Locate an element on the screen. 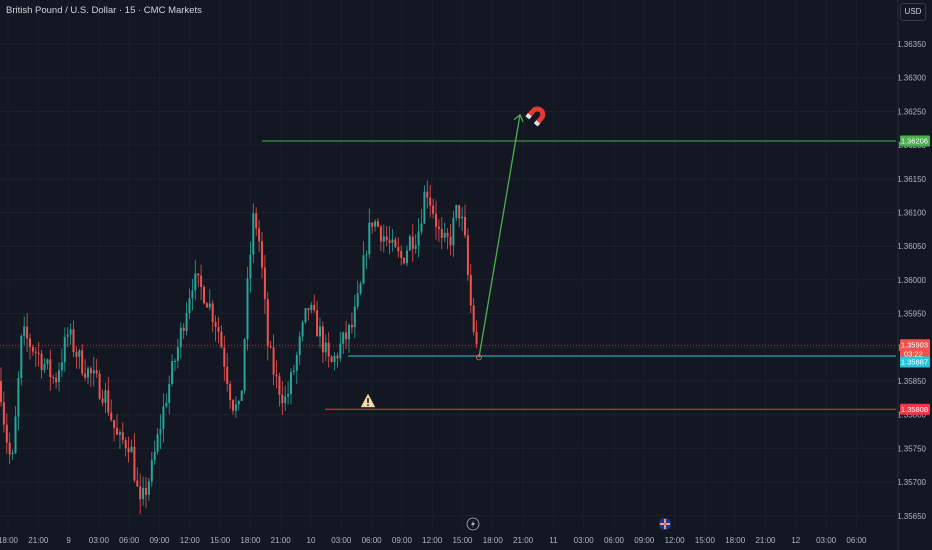 The image size is (932, 550). y-tick-label: 1.36350 is located at coordinates (911, 44).